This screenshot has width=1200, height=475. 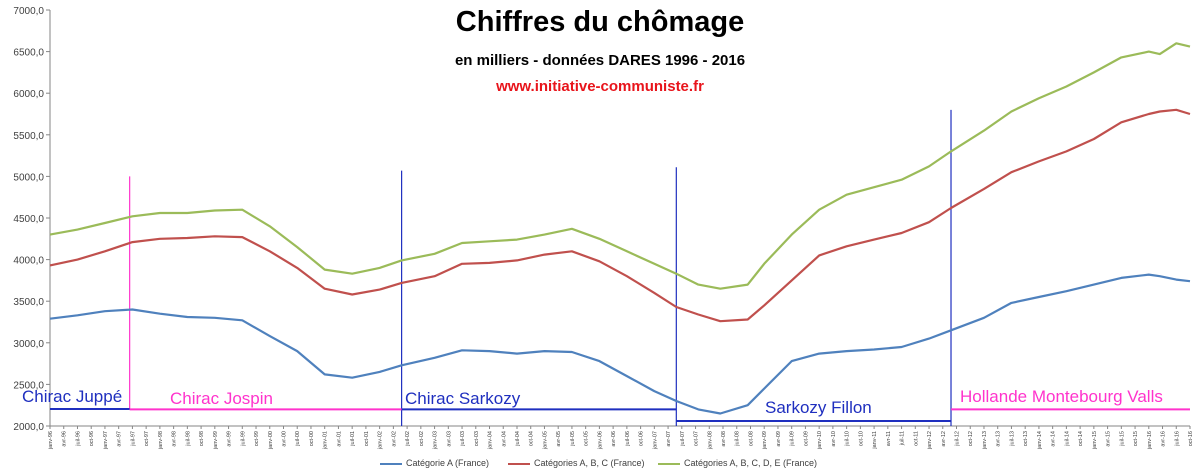 I want to click on y-tick-label: 3500,0, so click(x=28, y=302).